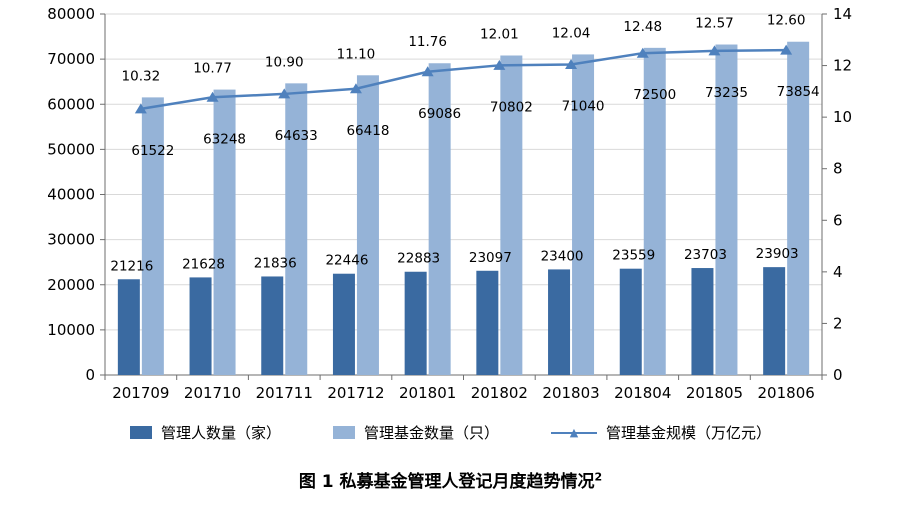 Image resolution: width=901 pixels, height=519 pixels. I want to click on chart-caption: 图 1 私募基金管理人登记月度趋势情况2, so click(450, 479).